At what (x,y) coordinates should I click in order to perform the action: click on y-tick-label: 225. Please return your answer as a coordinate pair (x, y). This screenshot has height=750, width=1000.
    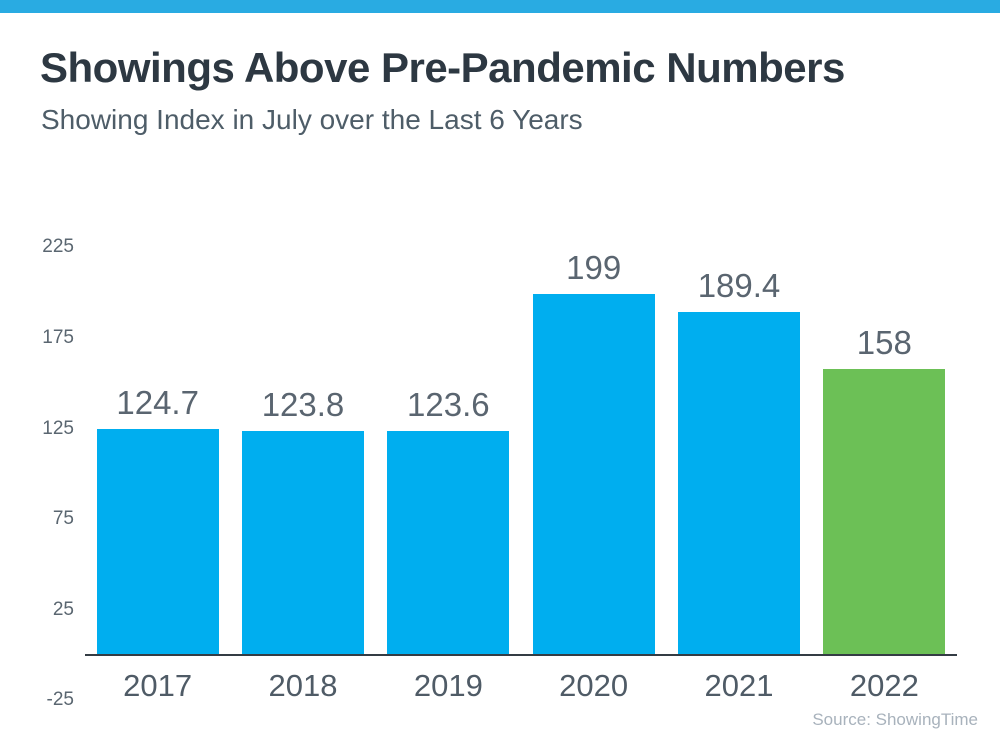
    Looking at the image, I should click on (58, 247).